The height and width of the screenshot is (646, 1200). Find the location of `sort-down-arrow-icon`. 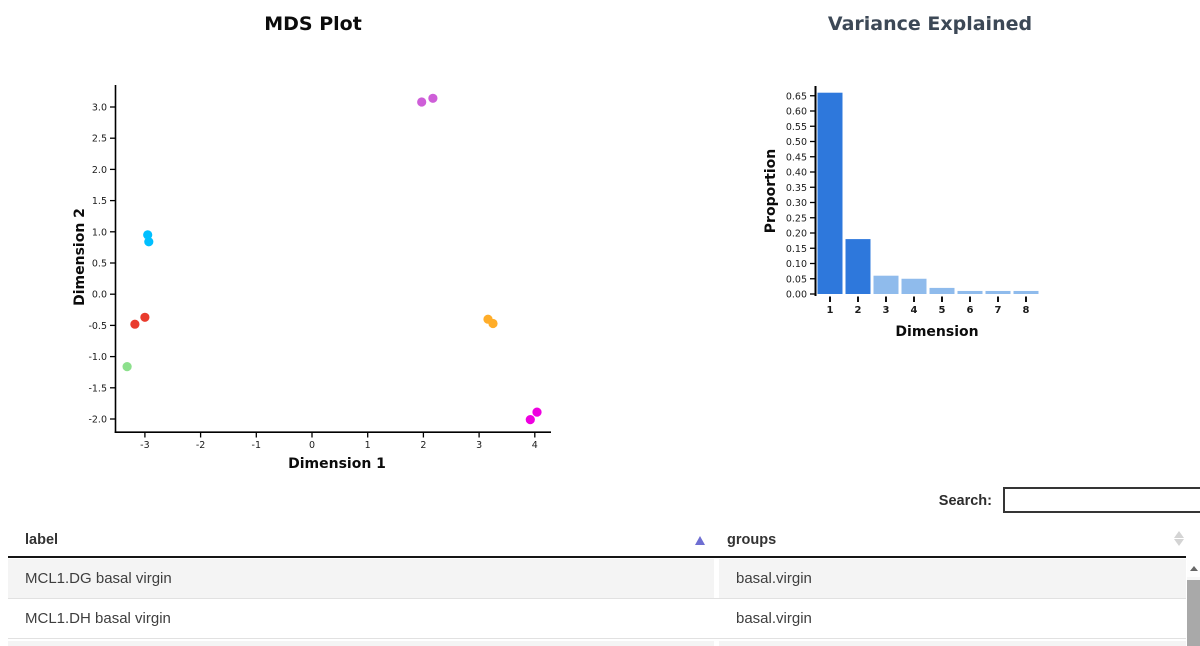

sort-down-arrow-icon is located at coordinates (1179, 542).